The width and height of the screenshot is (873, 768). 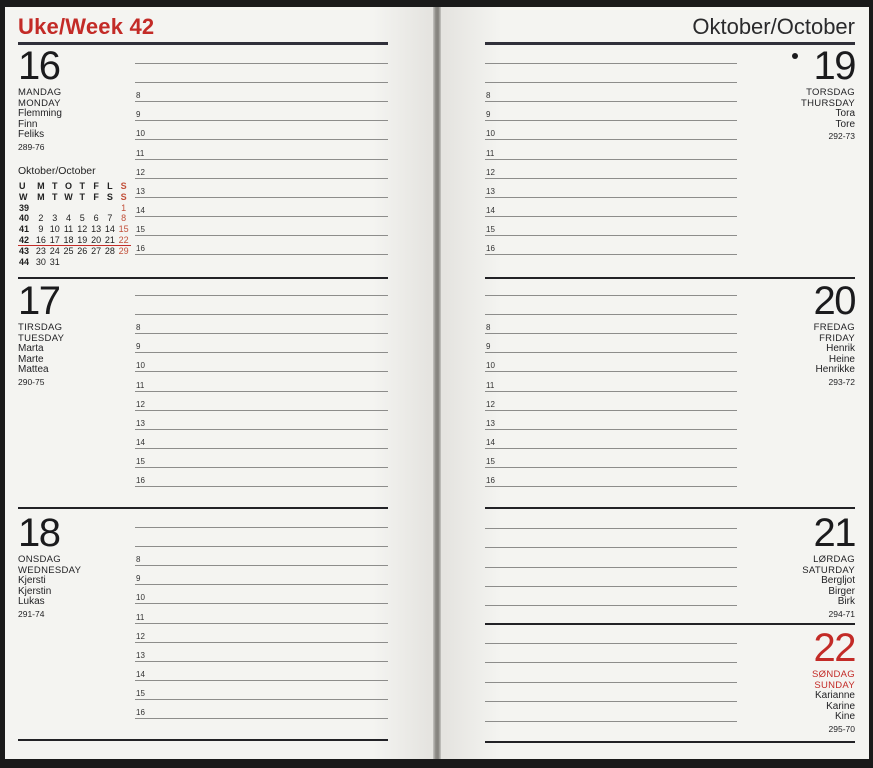 I want to click on mini-calendar-week-row: 43 23 24 25 26 27 28 29, so click(x=74, y=251).